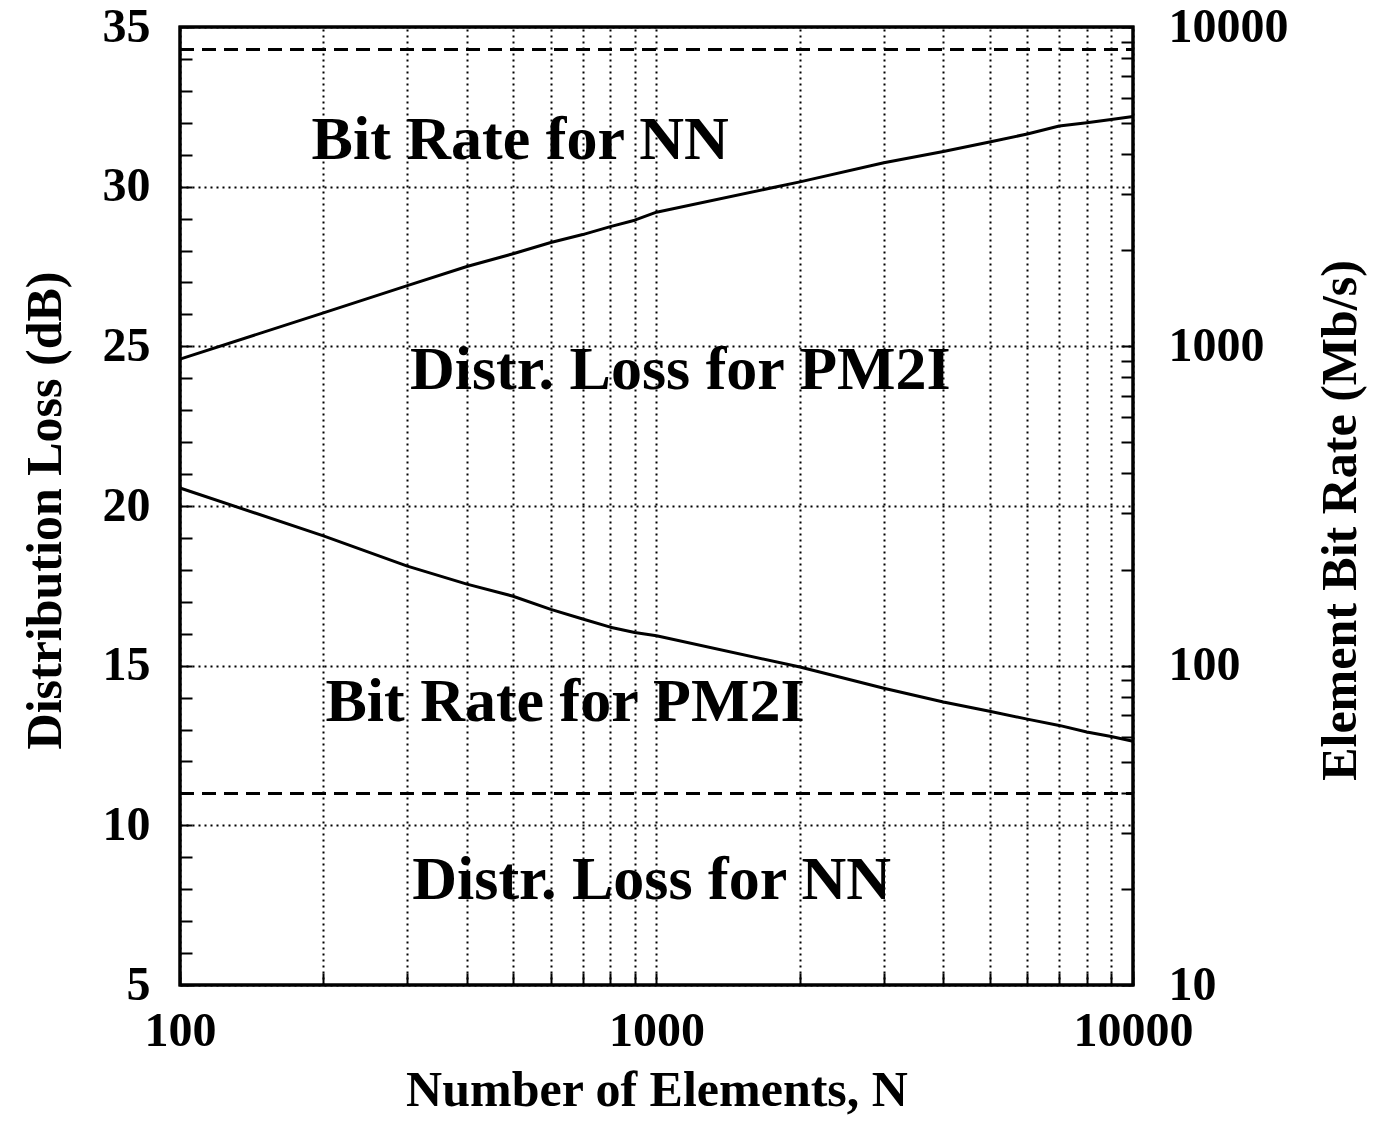 The image size is (1376, 1146). What do you see at coordinates (657, 1029) in the screenshot?
I see `x-tick-label: 1000` at bounding box center [657, 1029].